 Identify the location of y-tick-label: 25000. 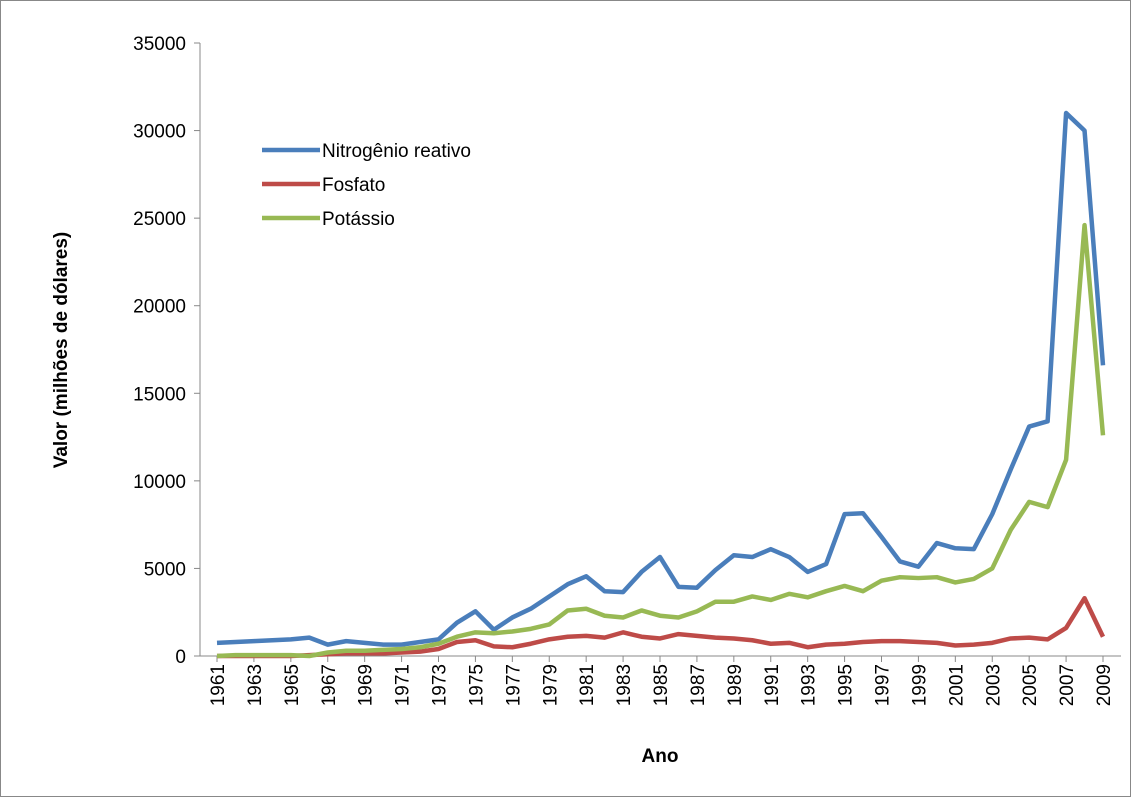
(159, 219).